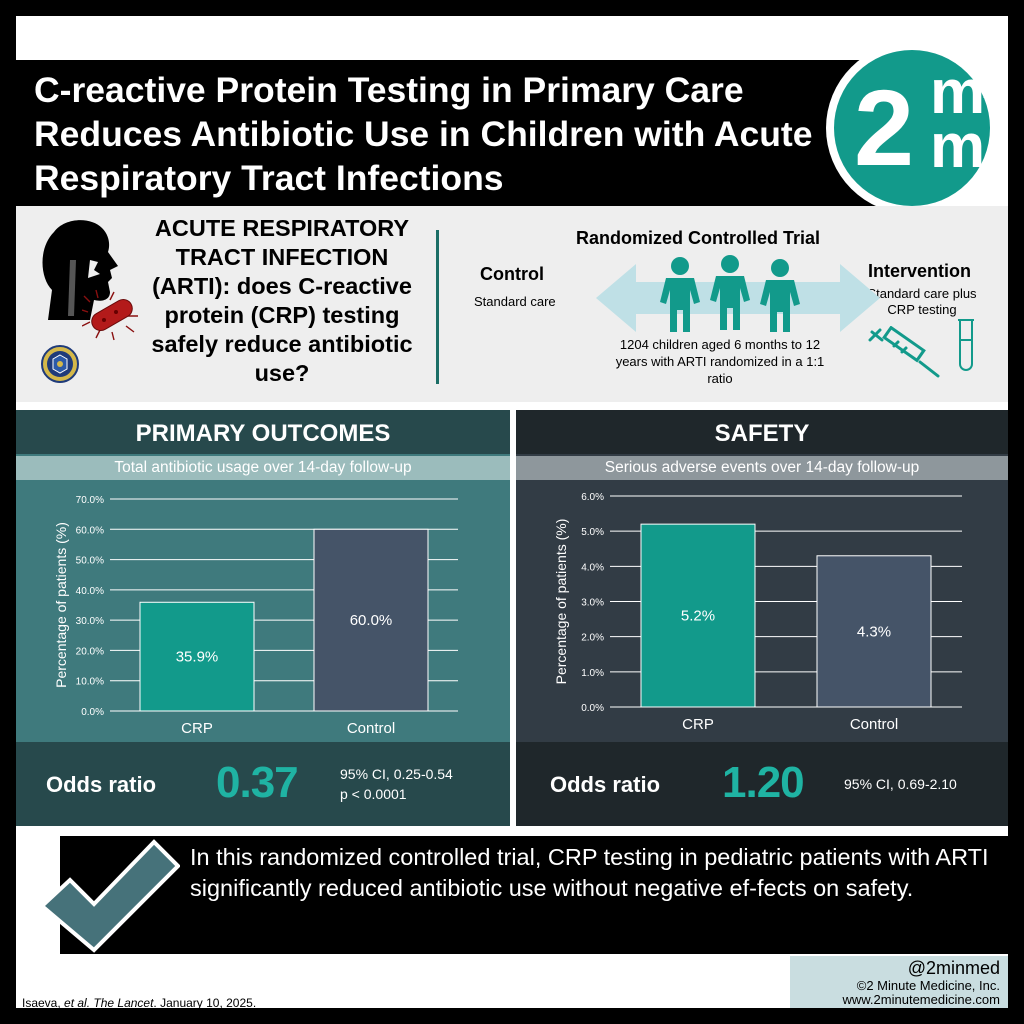 The width and height of the screenshot is (1024, 1024). I want to click on virus-icon, so click(60, 364).